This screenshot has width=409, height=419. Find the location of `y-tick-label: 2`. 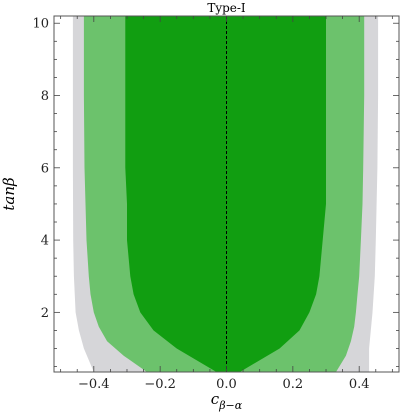

y-tick-label: 2 is located at coordinates (45, 313).